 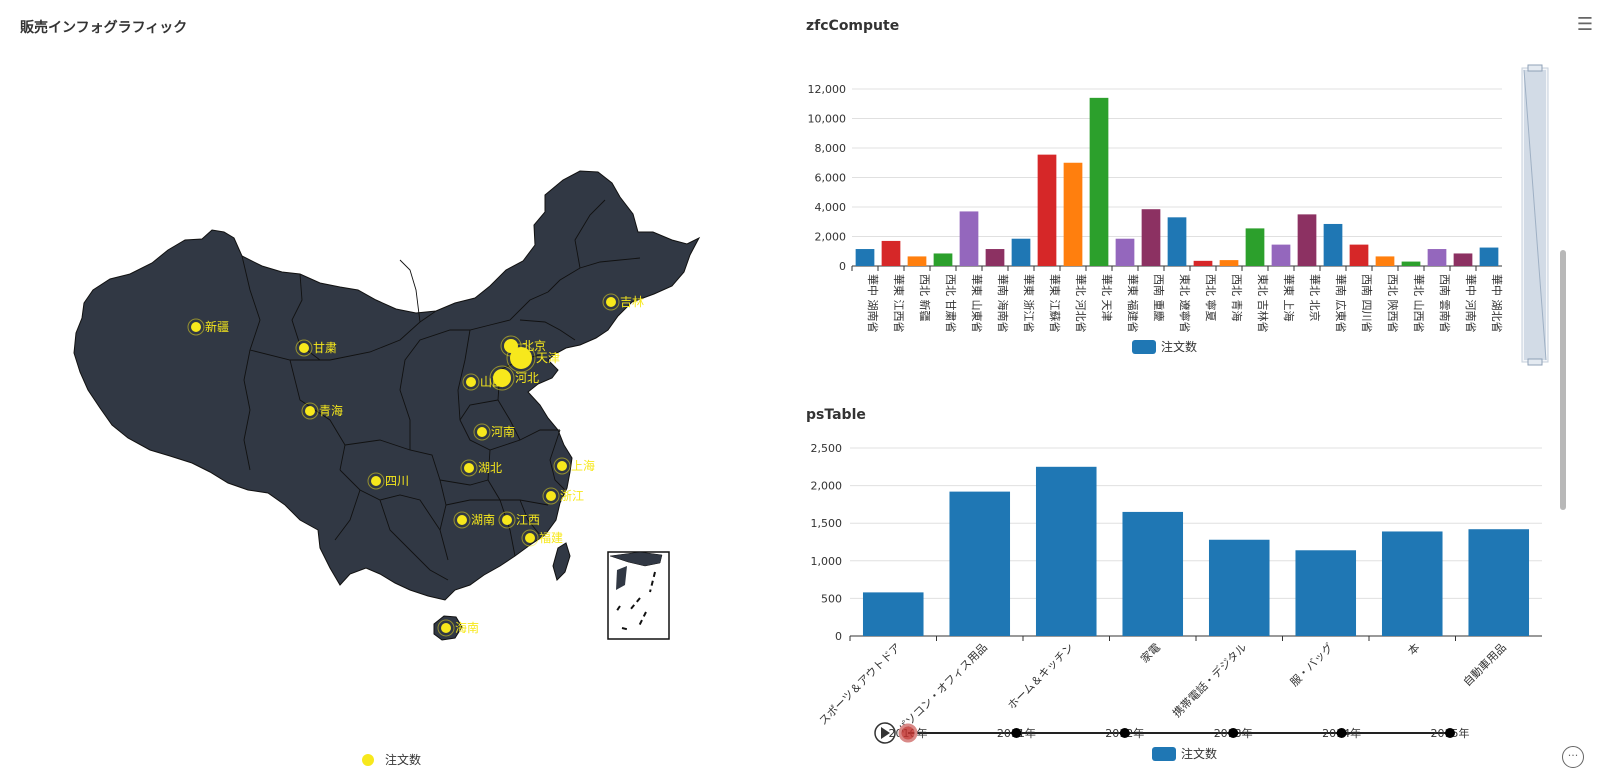 I want to click on timeline-year-label: 2013年, so click(x=1233, y=733).